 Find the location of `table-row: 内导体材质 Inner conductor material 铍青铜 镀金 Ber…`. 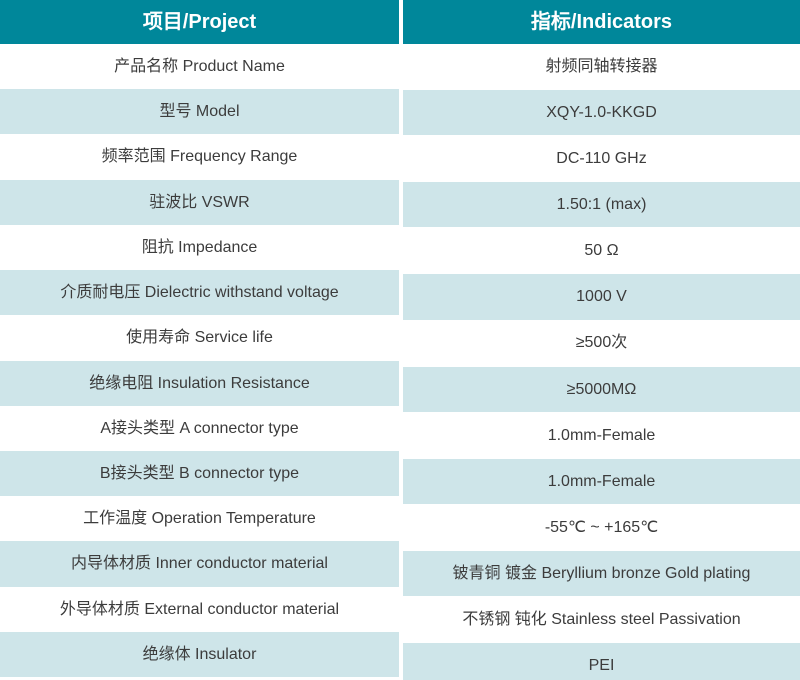

table-row: 内导体材质 Inner conductor material 铍青铜 镀金 Ber… is located at coordinates (400, 568).